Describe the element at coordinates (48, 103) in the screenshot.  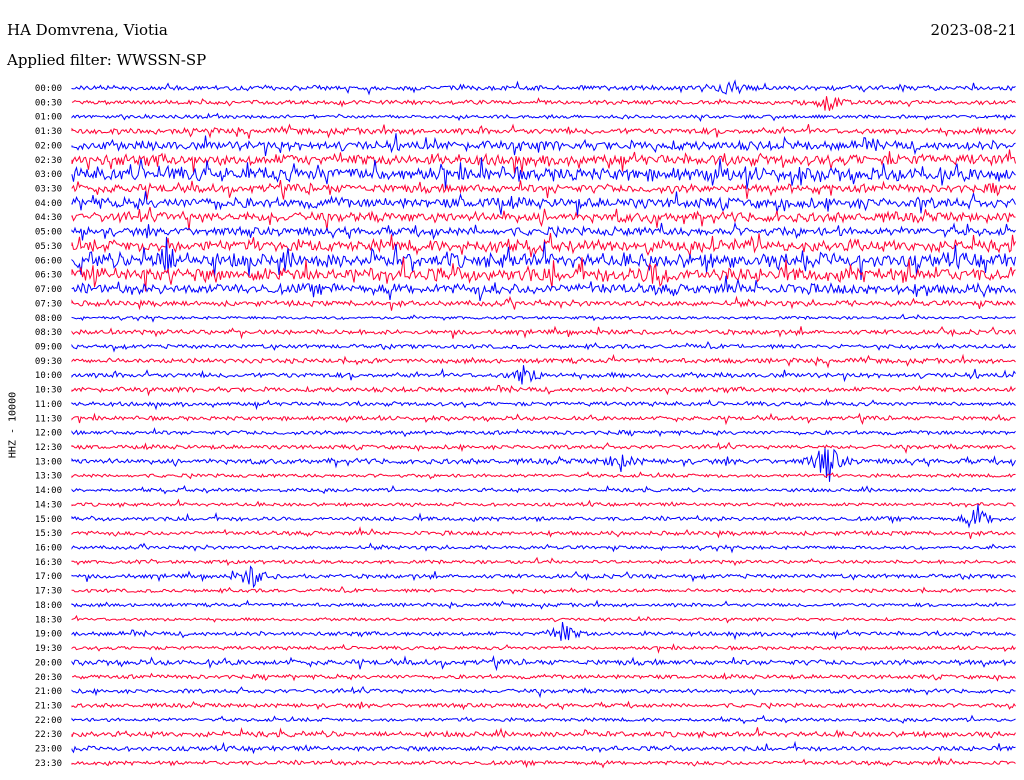
I see `time-tick-label: 00:30` at that location.